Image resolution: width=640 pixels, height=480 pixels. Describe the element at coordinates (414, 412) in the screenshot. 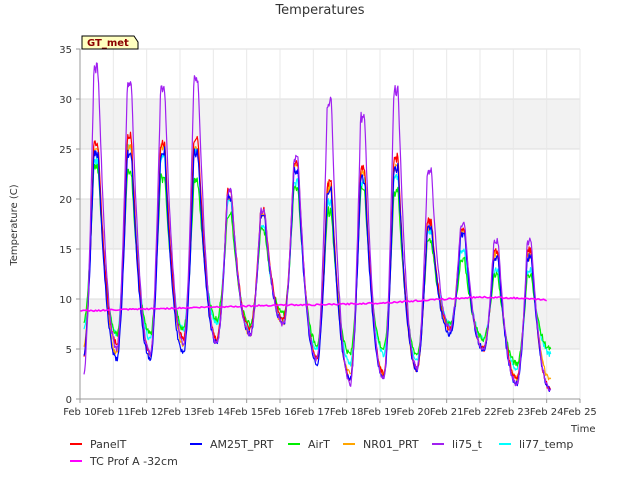

I see `x-tick-label: Feb 20` at that location.